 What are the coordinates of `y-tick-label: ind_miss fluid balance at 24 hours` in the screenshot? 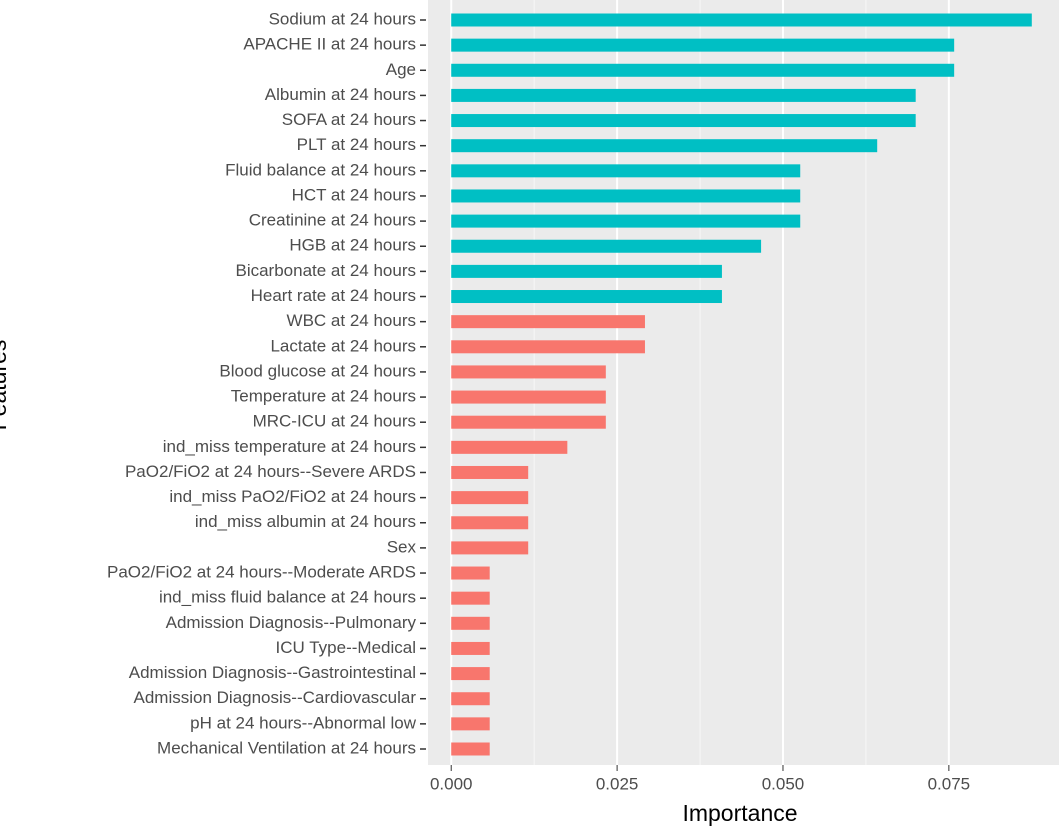 It's located at (287, 597).